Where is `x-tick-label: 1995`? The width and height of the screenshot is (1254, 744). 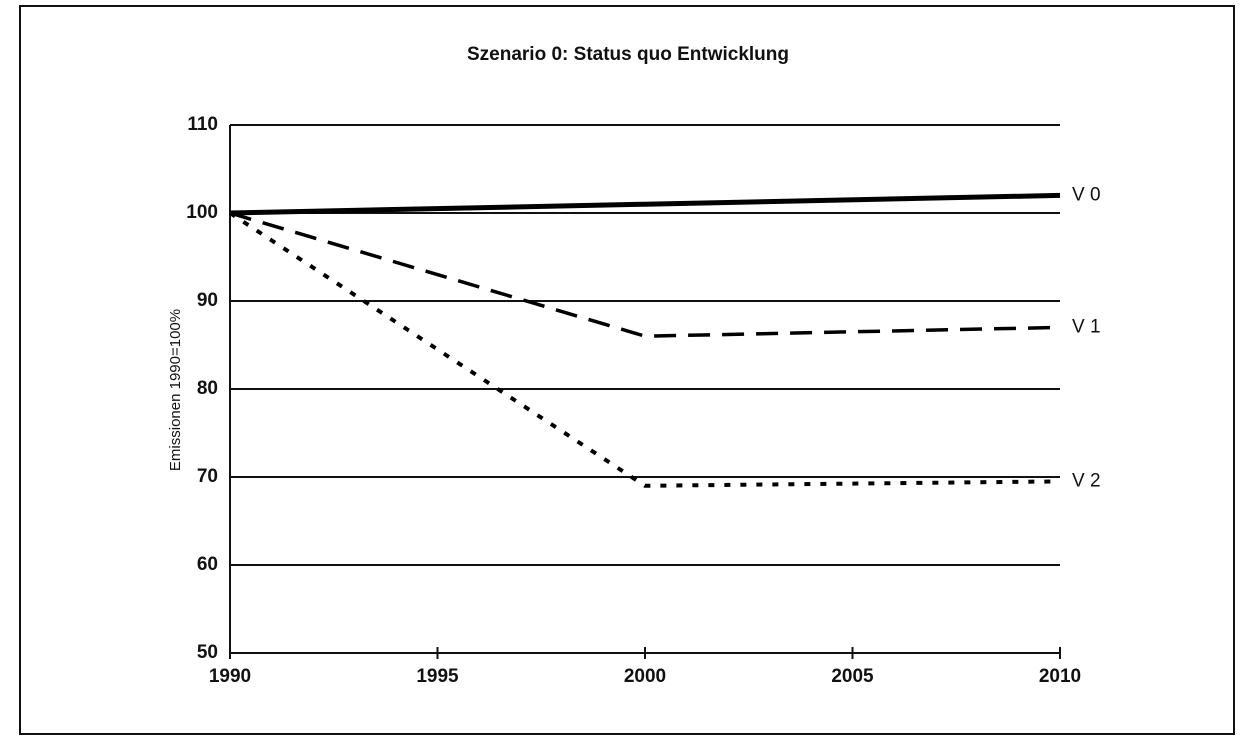
x-tick-label: 1995 is located at coordinates (437, 676).